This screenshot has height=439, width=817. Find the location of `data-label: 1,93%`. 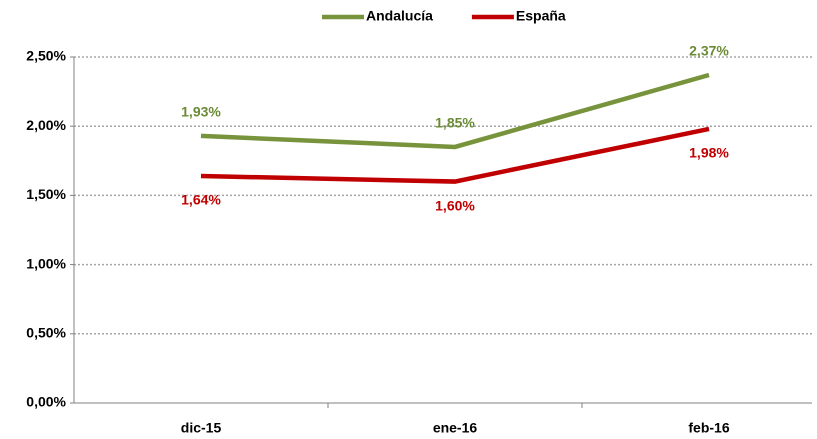

data-label: 1,93% is located at coordinates (201, 112).